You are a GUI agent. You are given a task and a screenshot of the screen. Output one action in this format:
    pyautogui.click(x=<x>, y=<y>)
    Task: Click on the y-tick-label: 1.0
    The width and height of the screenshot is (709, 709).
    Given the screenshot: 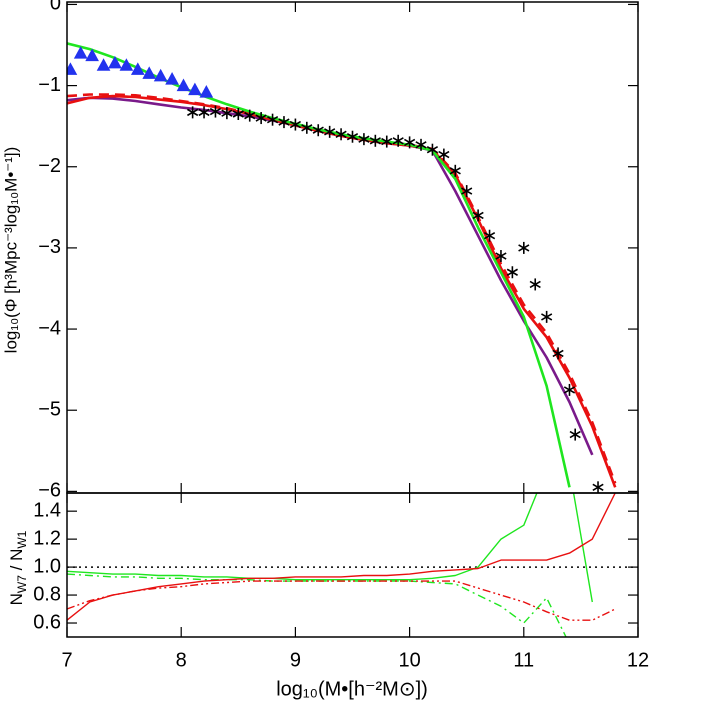 What is the action you would take?
    pyautogui.click(x=47, y=566)
    